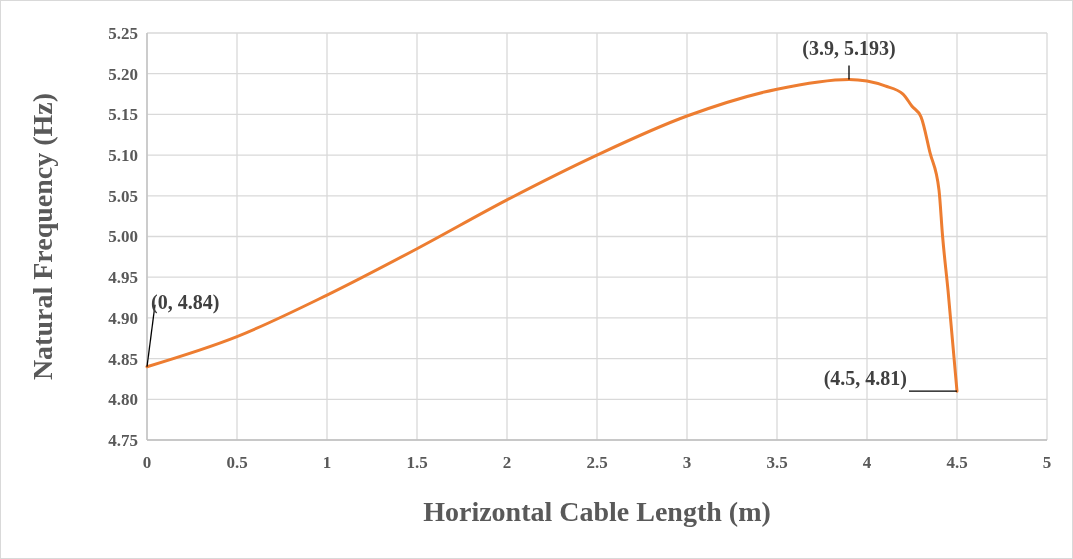  What do you see at coordinates (867, 462) in the screenshot?
I see `x-tick-label: 4` at bounding box center [867, 462].